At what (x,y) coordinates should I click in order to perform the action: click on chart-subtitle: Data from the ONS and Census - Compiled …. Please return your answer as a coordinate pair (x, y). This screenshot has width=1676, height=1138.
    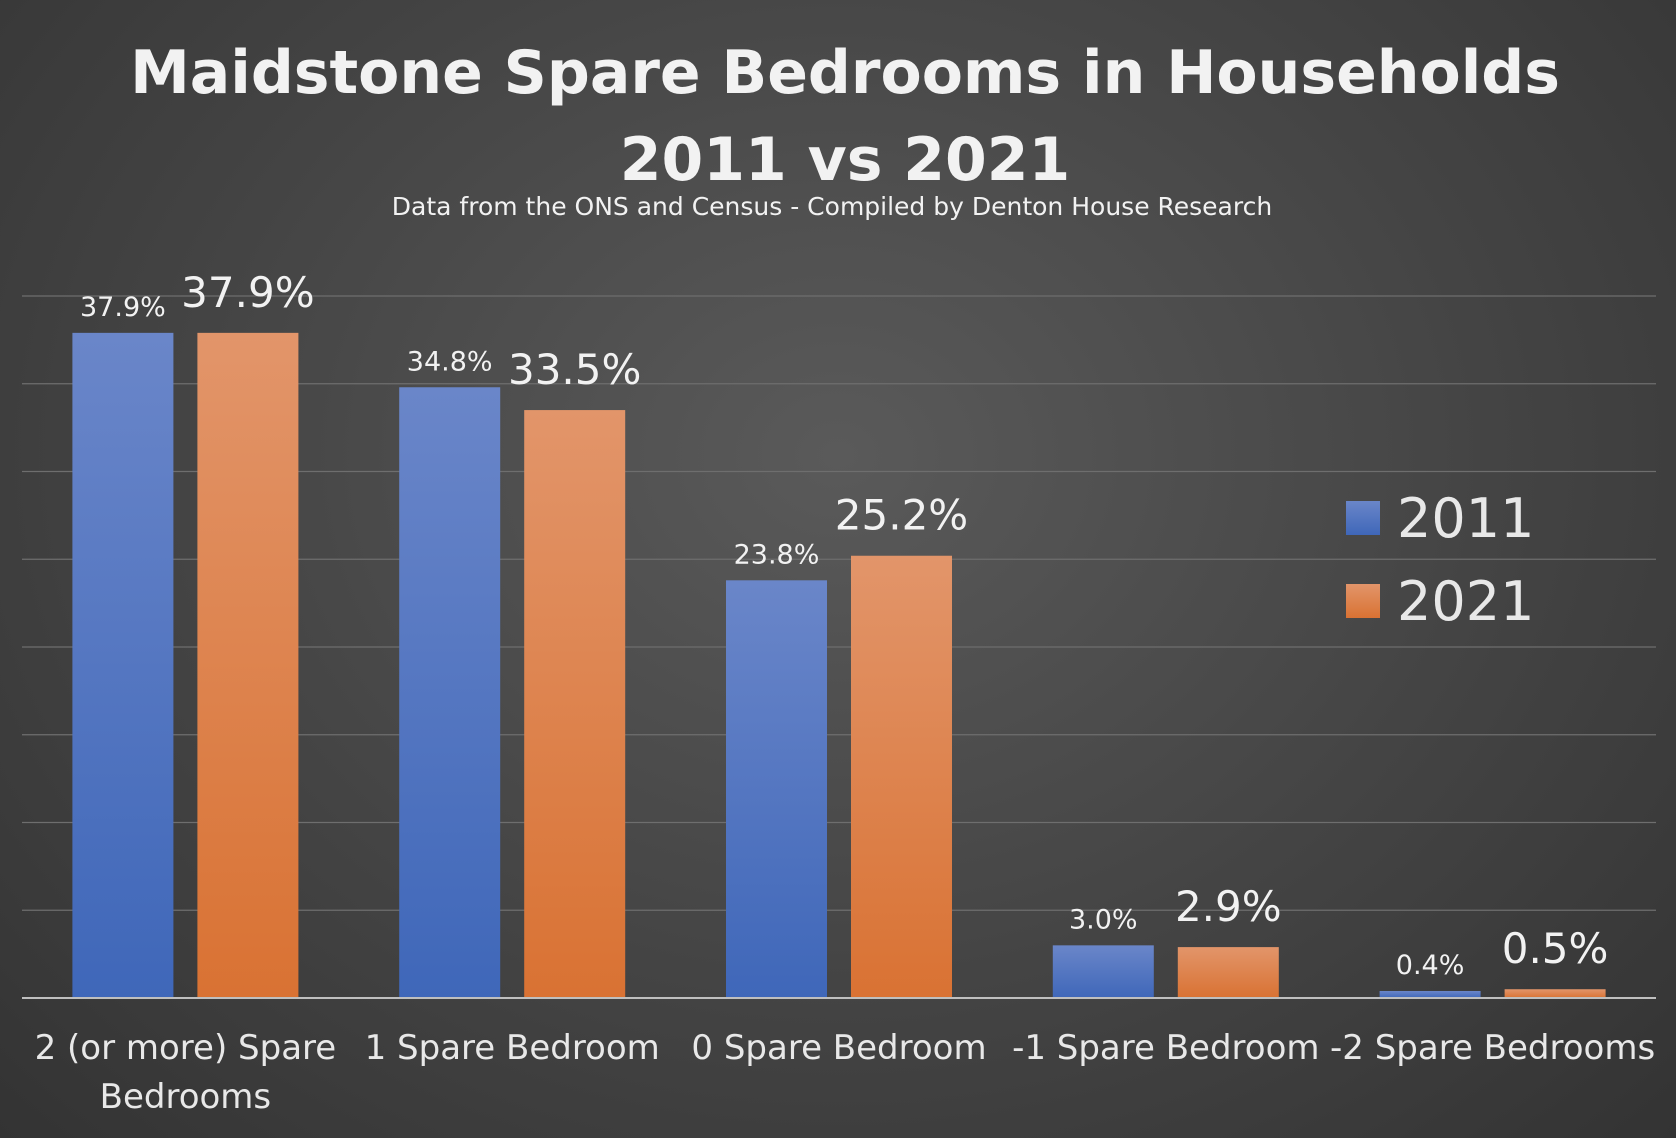
    Looking at the image, I should click on (832, 206).